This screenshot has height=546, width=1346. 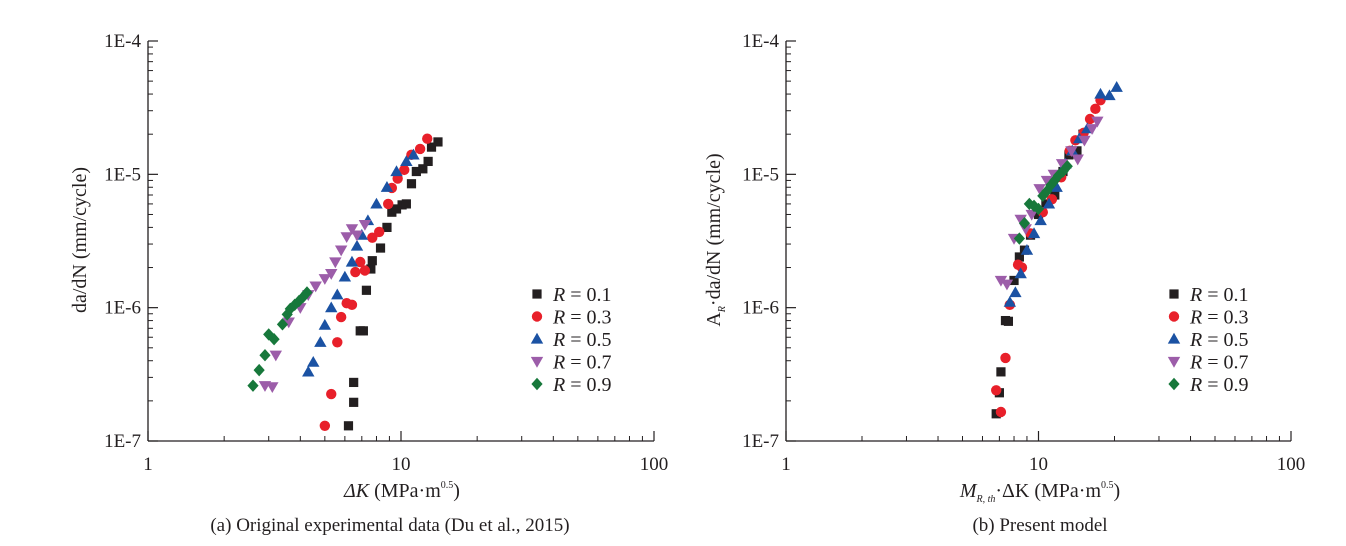 I want to click on panel-b-x-unit-exponent: 0.5, so click(x=1107, y=485).